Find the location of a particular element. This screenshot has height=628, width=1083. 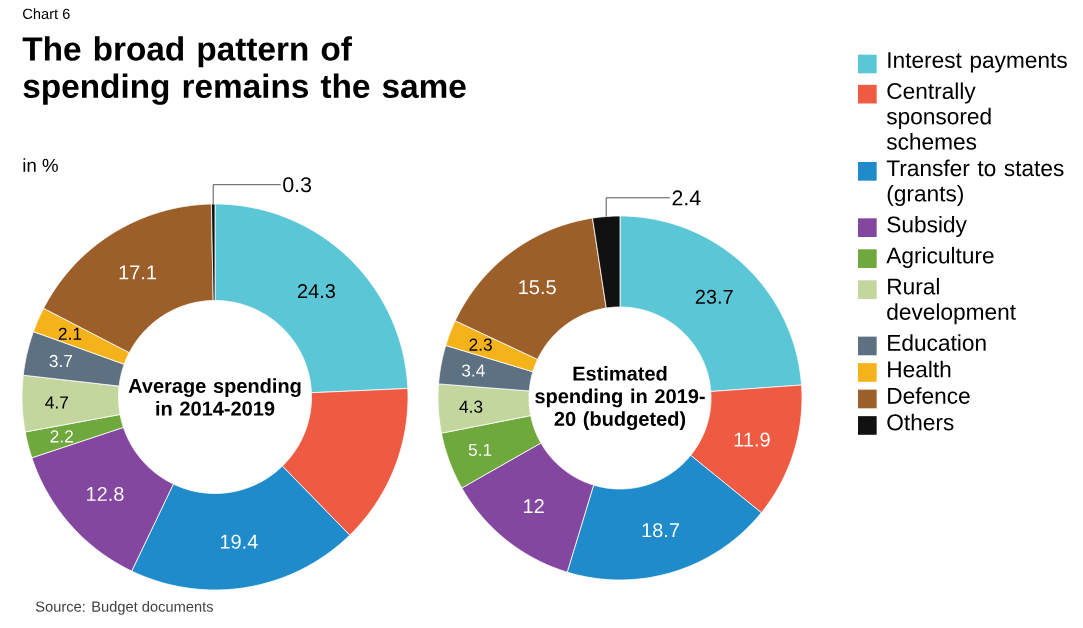

data-label: 3.7 is located at coordinates (61, 361).